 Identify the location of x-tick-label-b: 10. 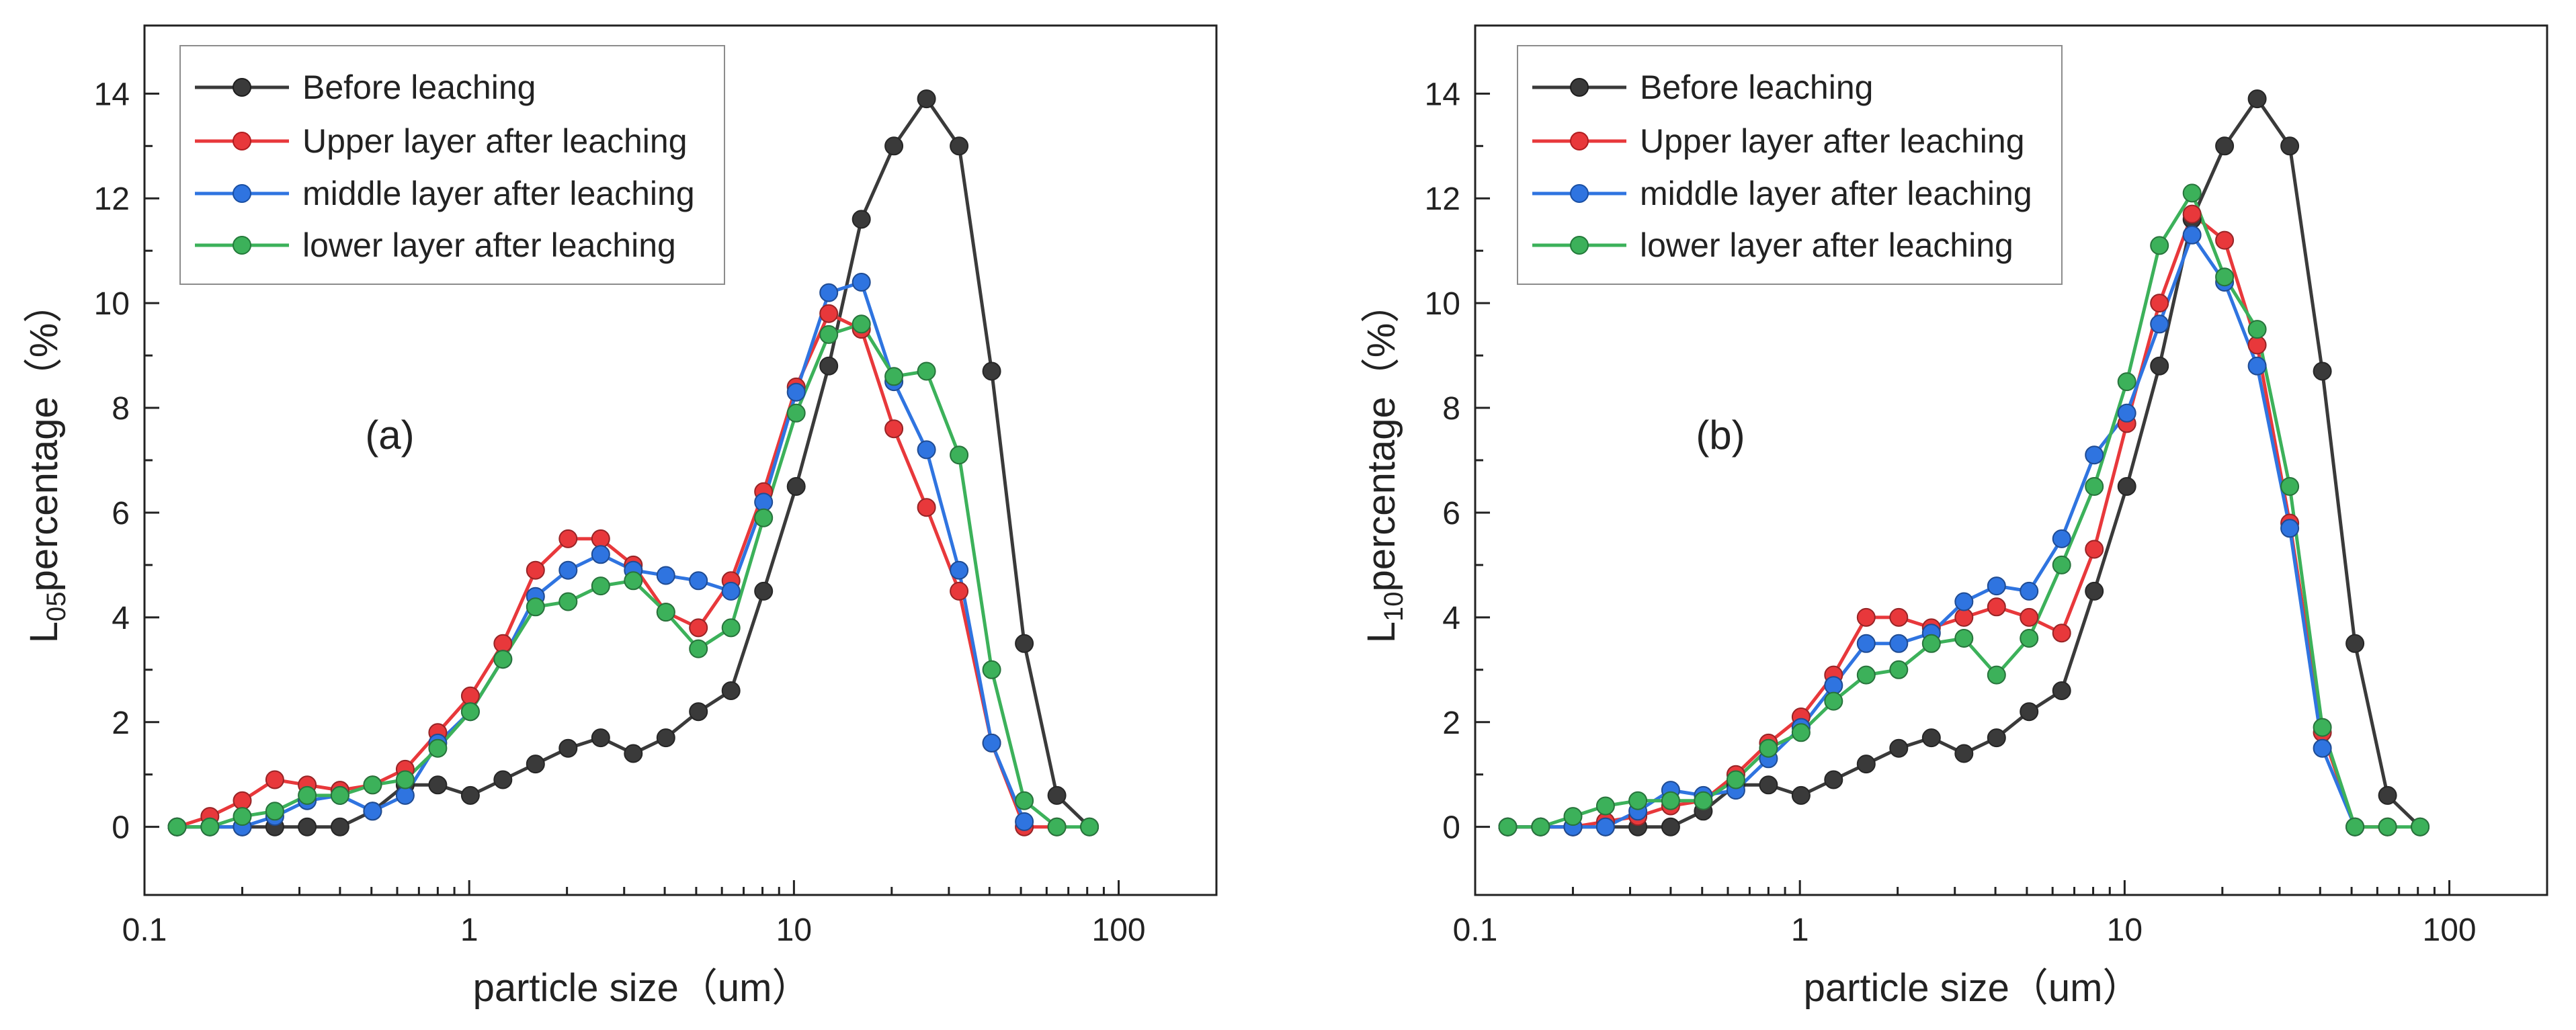
(2125, 930).